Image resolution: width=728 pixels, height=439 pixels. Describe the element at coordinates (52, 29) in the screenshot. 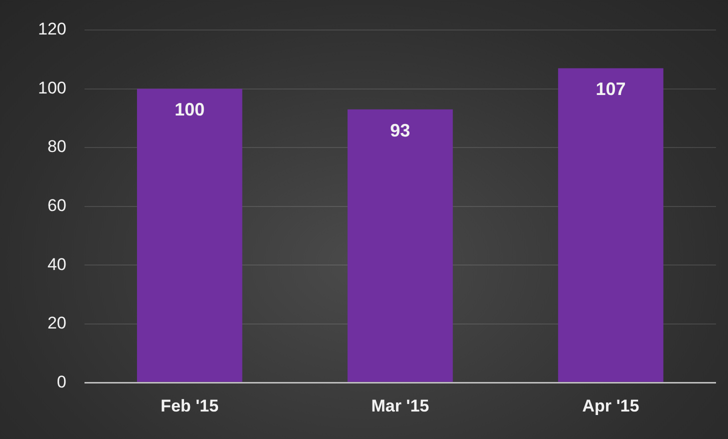

I see `y-tick-label: 120` at that location.